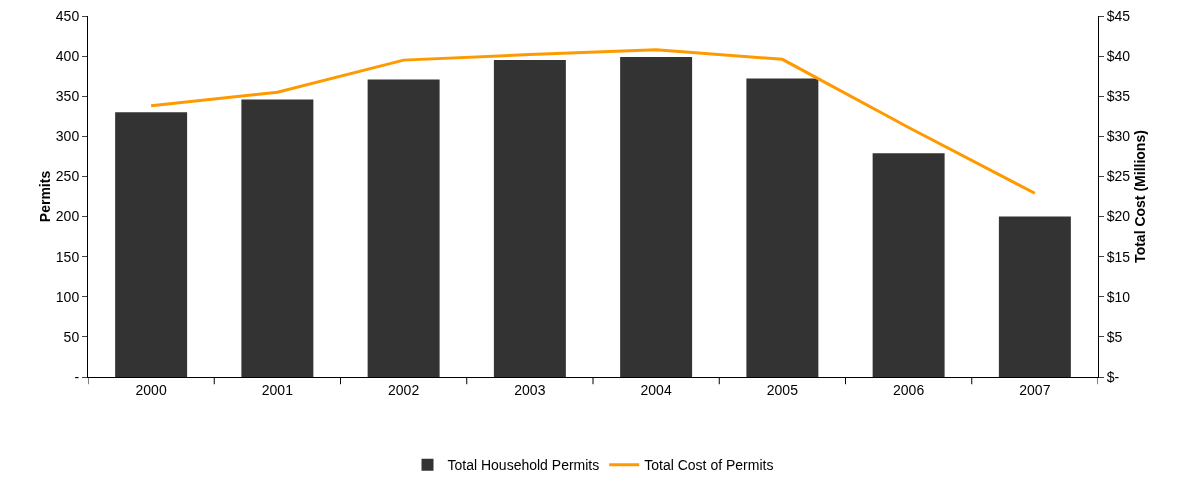 The height and width of the screenshot is (493, 1193). What do you see at coordinates (67, 296) in the screenshot?
I see `y-tick-label: 100` at bounding box center [67, 296].